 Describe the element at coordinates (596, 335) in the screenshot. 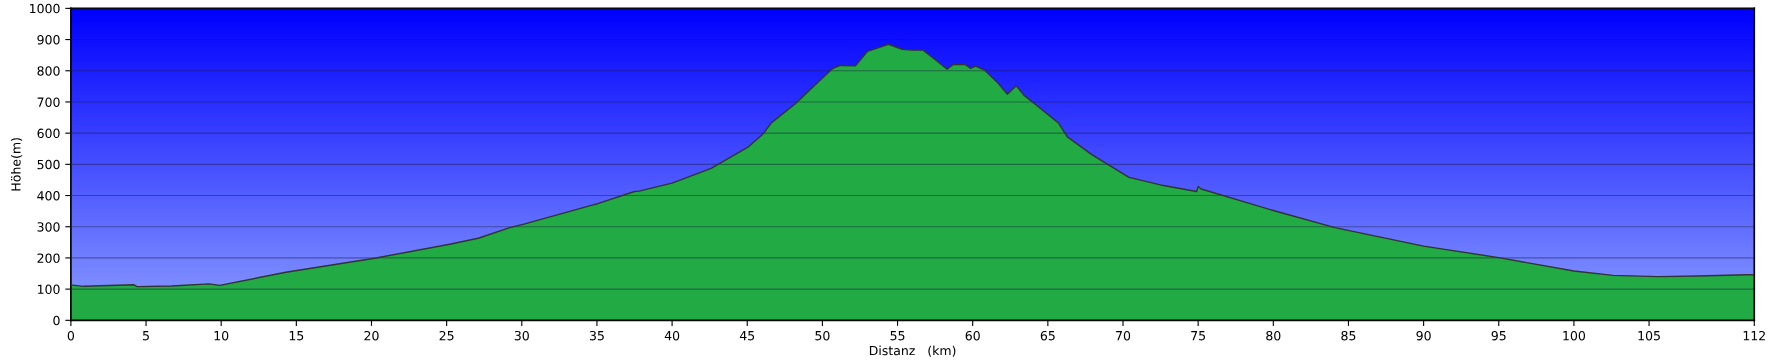

I see `x-tick-label: 35` at that location.